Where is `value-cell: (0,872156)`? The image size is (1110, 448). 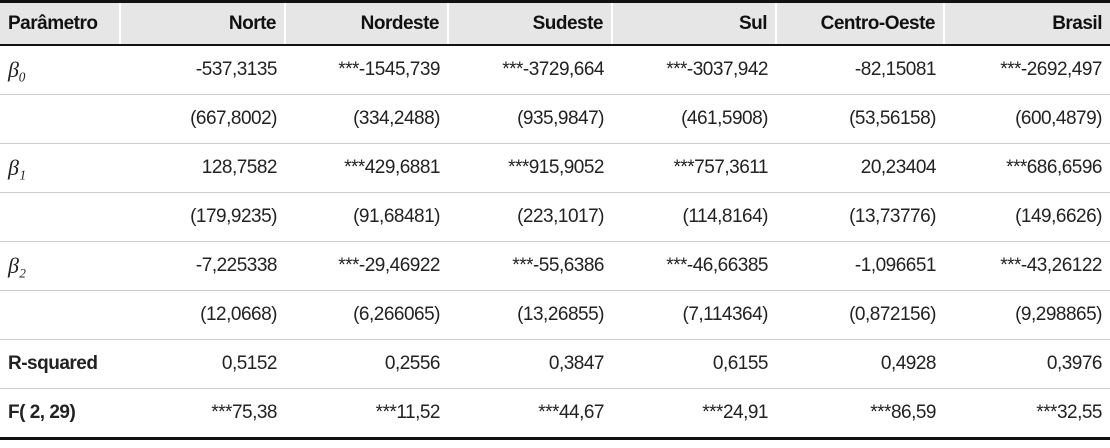 value-cell: (0,872156) is located at coordinates (860, 315).